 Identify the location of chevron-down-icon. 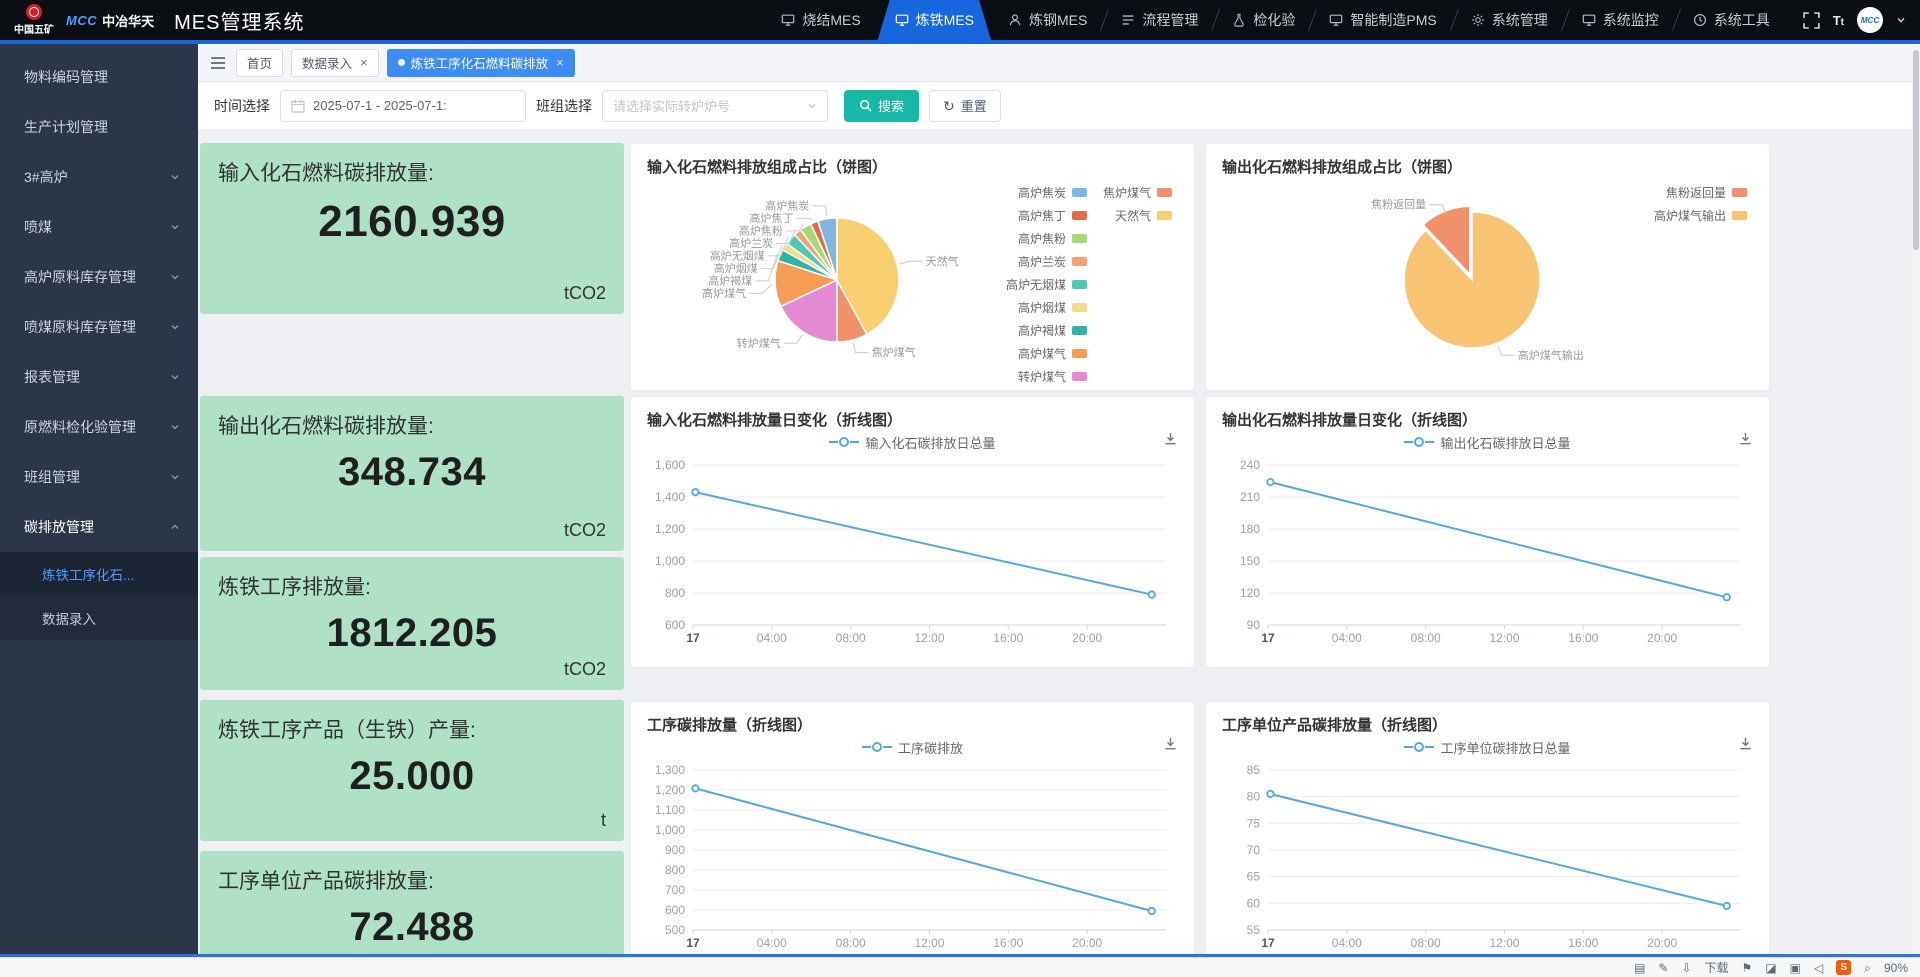
(1901, 20).